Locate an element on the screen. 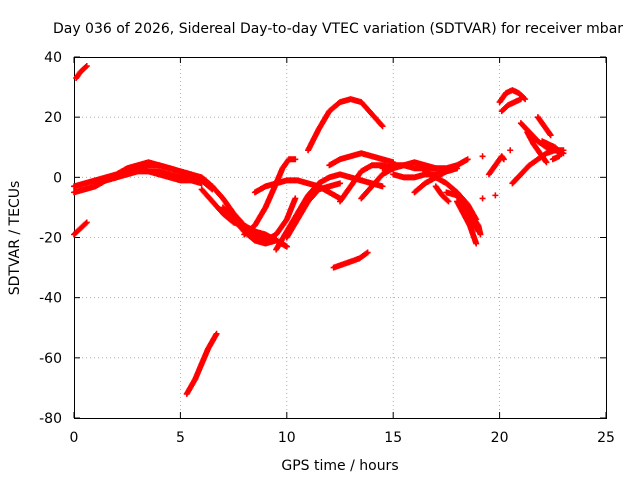  x-tick-label: 5 is located at coordinates (180, 438).